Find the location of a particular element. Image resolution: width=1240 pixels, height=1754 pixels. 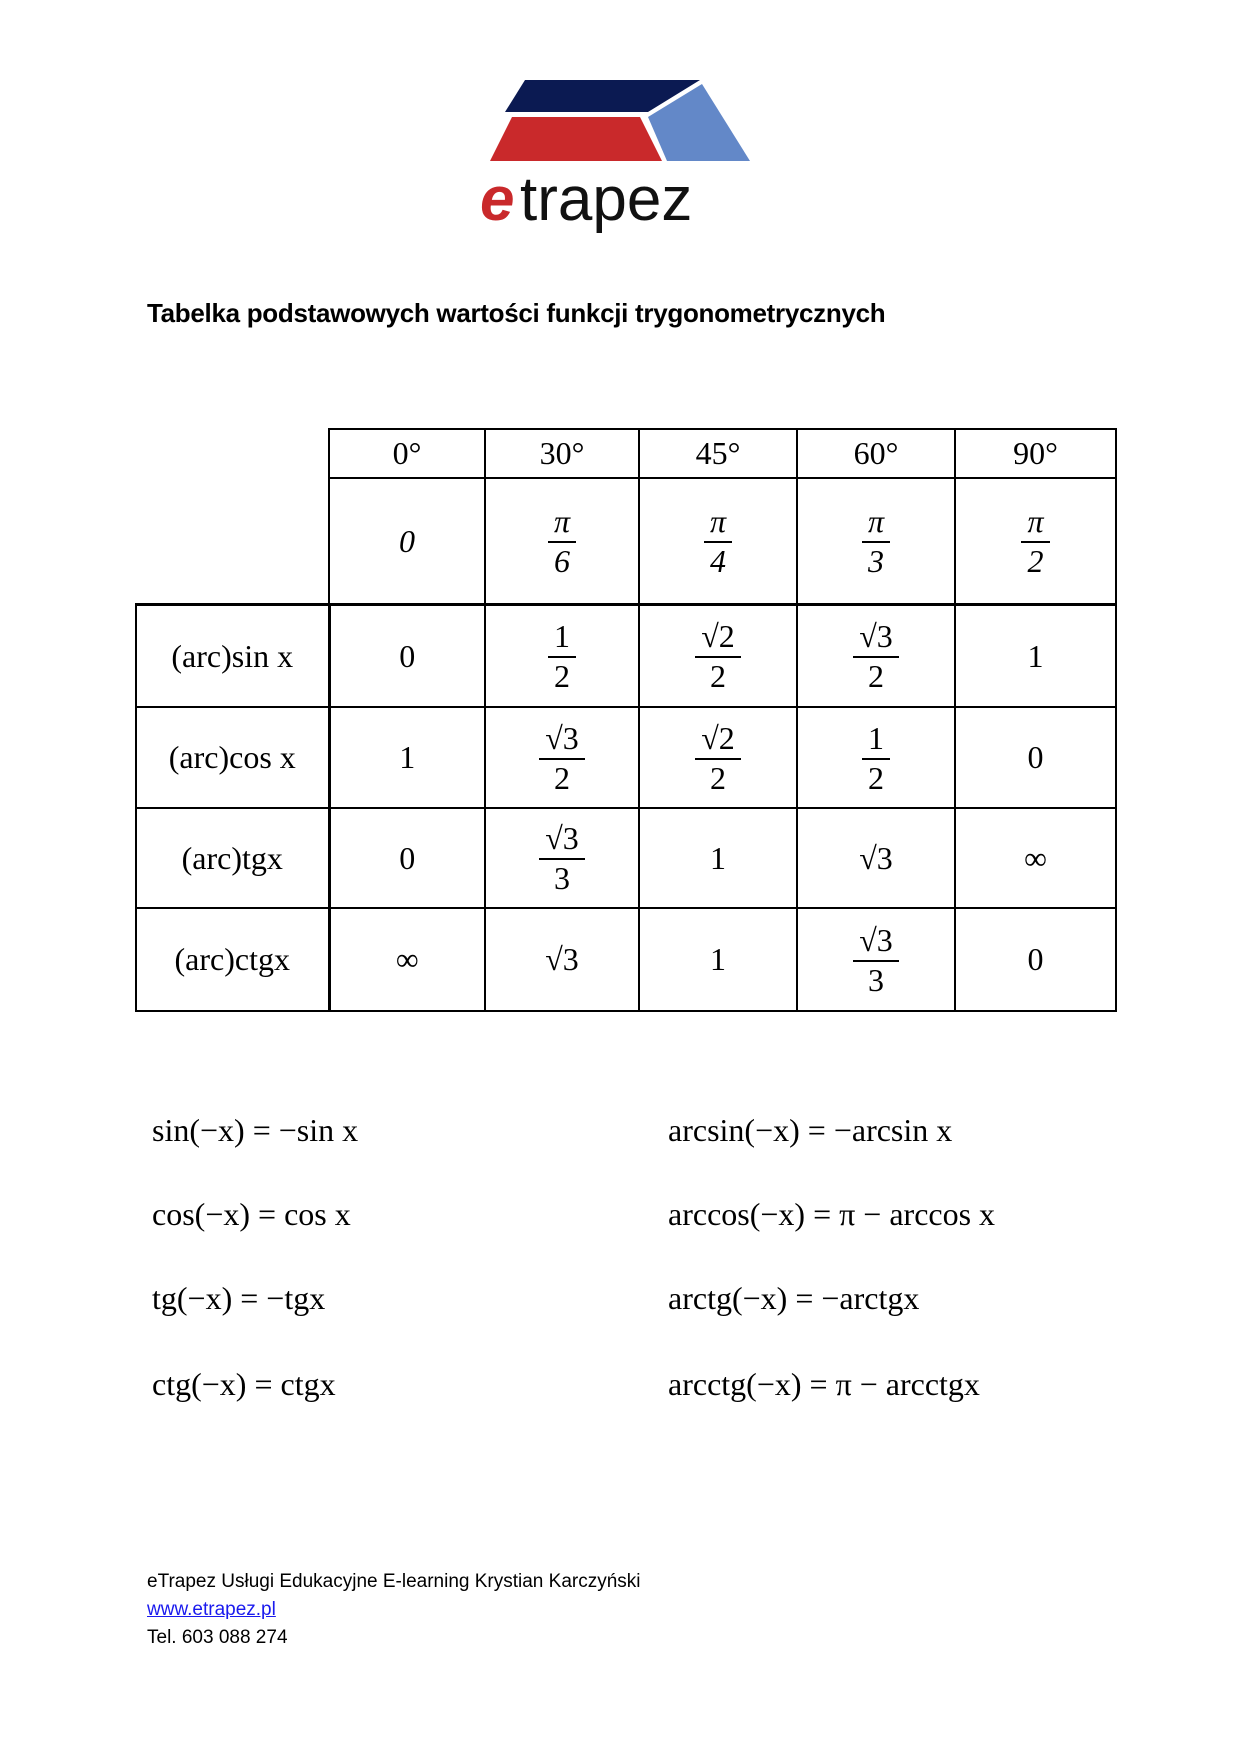

logo-e: e is located at coordinates (497, 199).